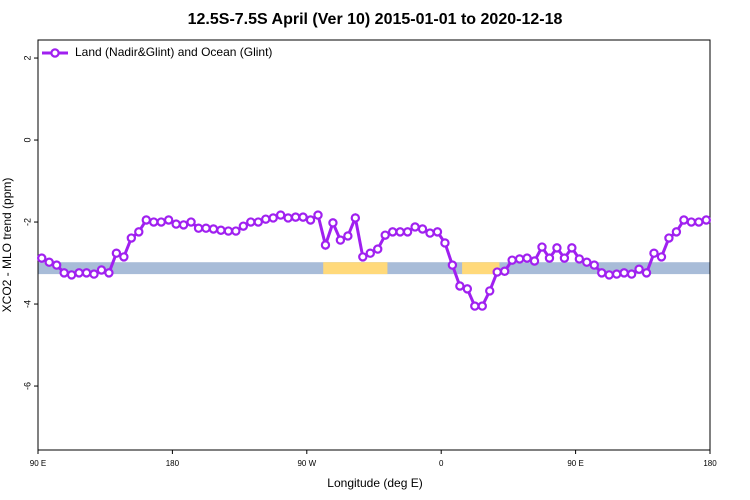 The height and width of the screenshot is (500, 750). I want to click on legend-marker, so click(55, 53).